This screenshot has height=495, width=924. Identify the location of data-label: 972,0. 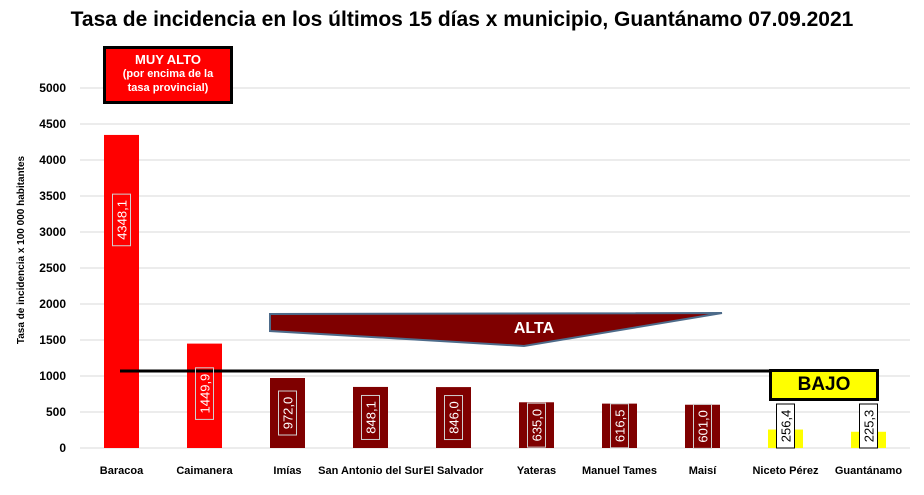
(287, 413).